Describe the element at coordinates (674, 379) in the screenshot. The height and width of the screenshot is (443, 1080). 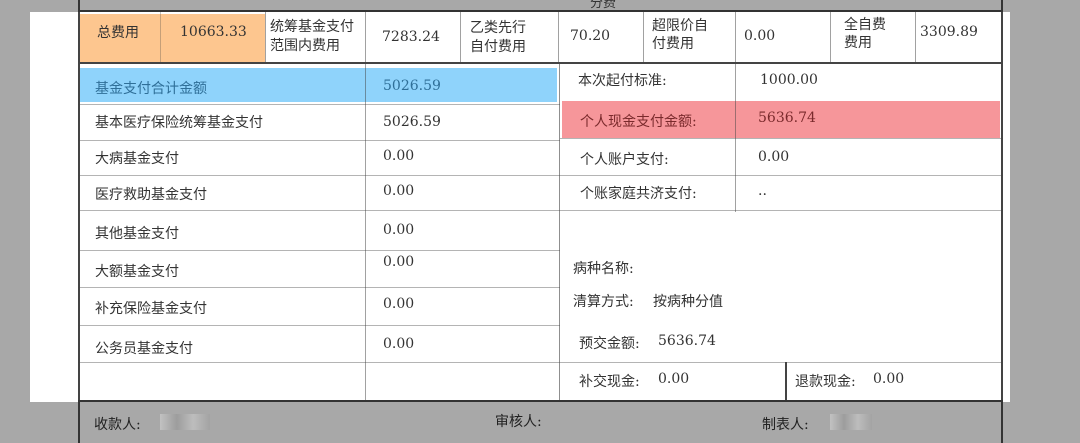
I see `supplement-value: 0.00` at that location.